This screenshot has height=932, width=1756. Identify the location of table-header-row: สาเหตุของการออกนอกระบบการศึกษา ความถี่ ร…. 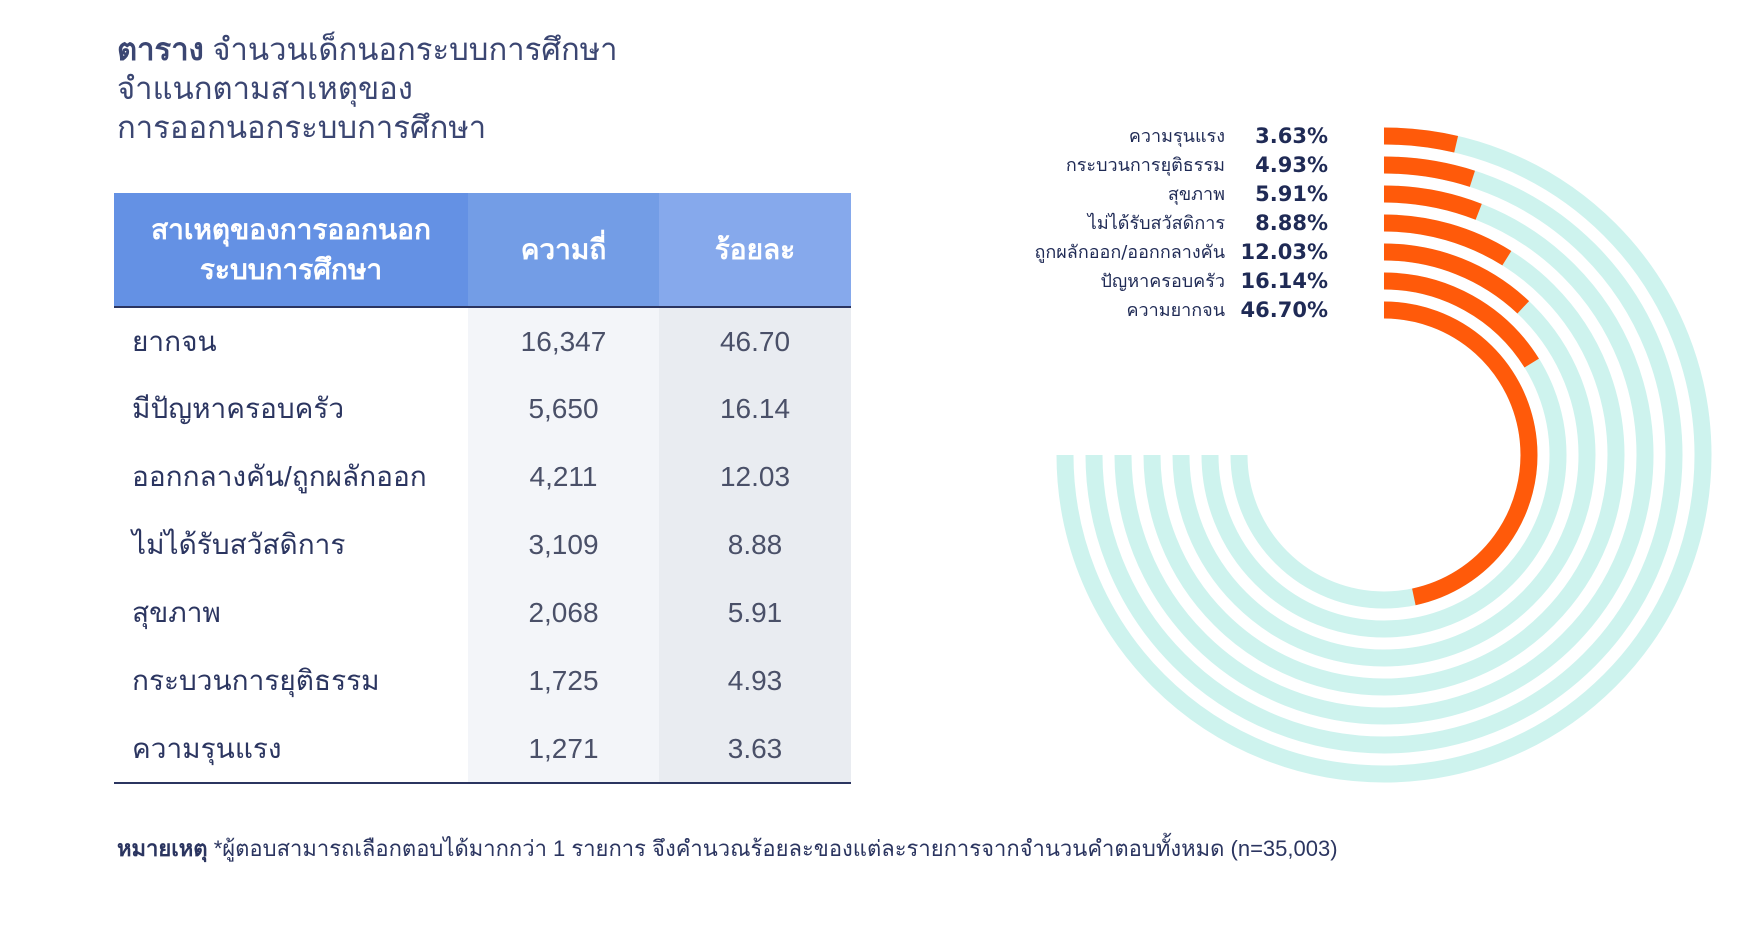
(482, 250).